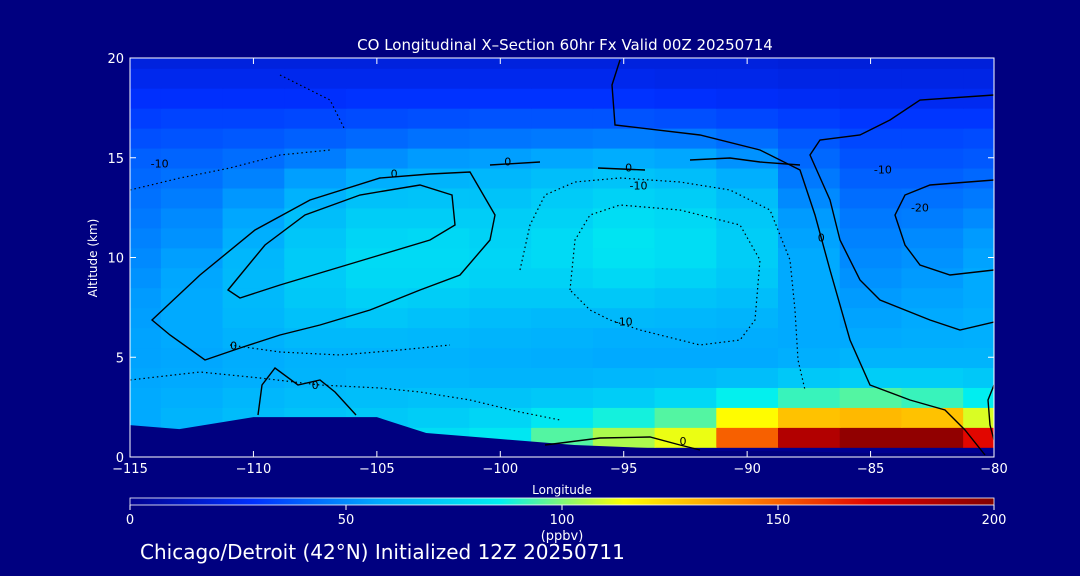 The height and width of the screenshot is (576, 1080). I want to click on contour-label: -10, so click(883, 170).